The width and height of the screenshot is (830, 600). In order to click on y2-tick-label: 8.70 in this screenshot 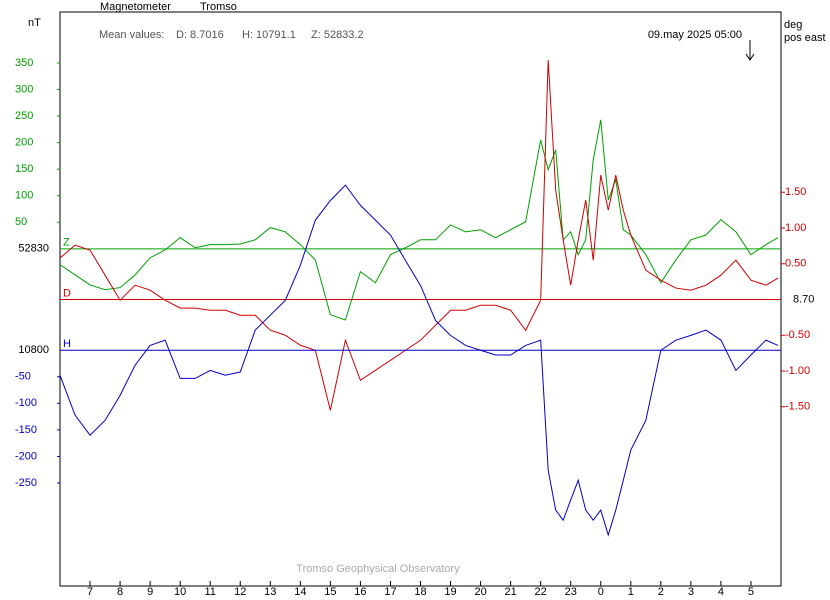, I will do `click(803, 299)`.